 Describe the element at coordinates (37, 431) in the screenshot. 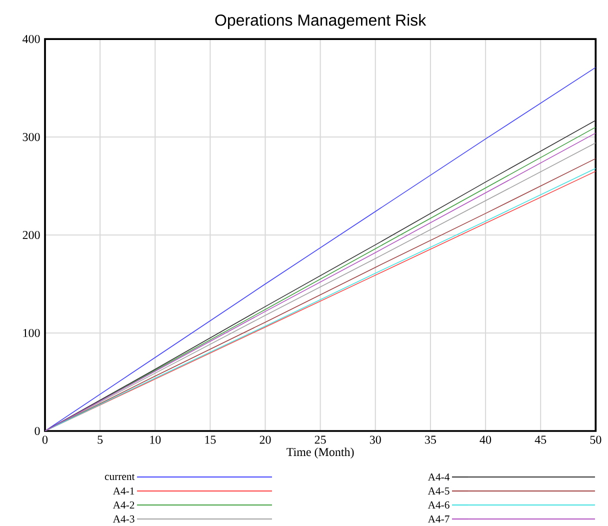

I see `y-tick-label: 0` at that location.